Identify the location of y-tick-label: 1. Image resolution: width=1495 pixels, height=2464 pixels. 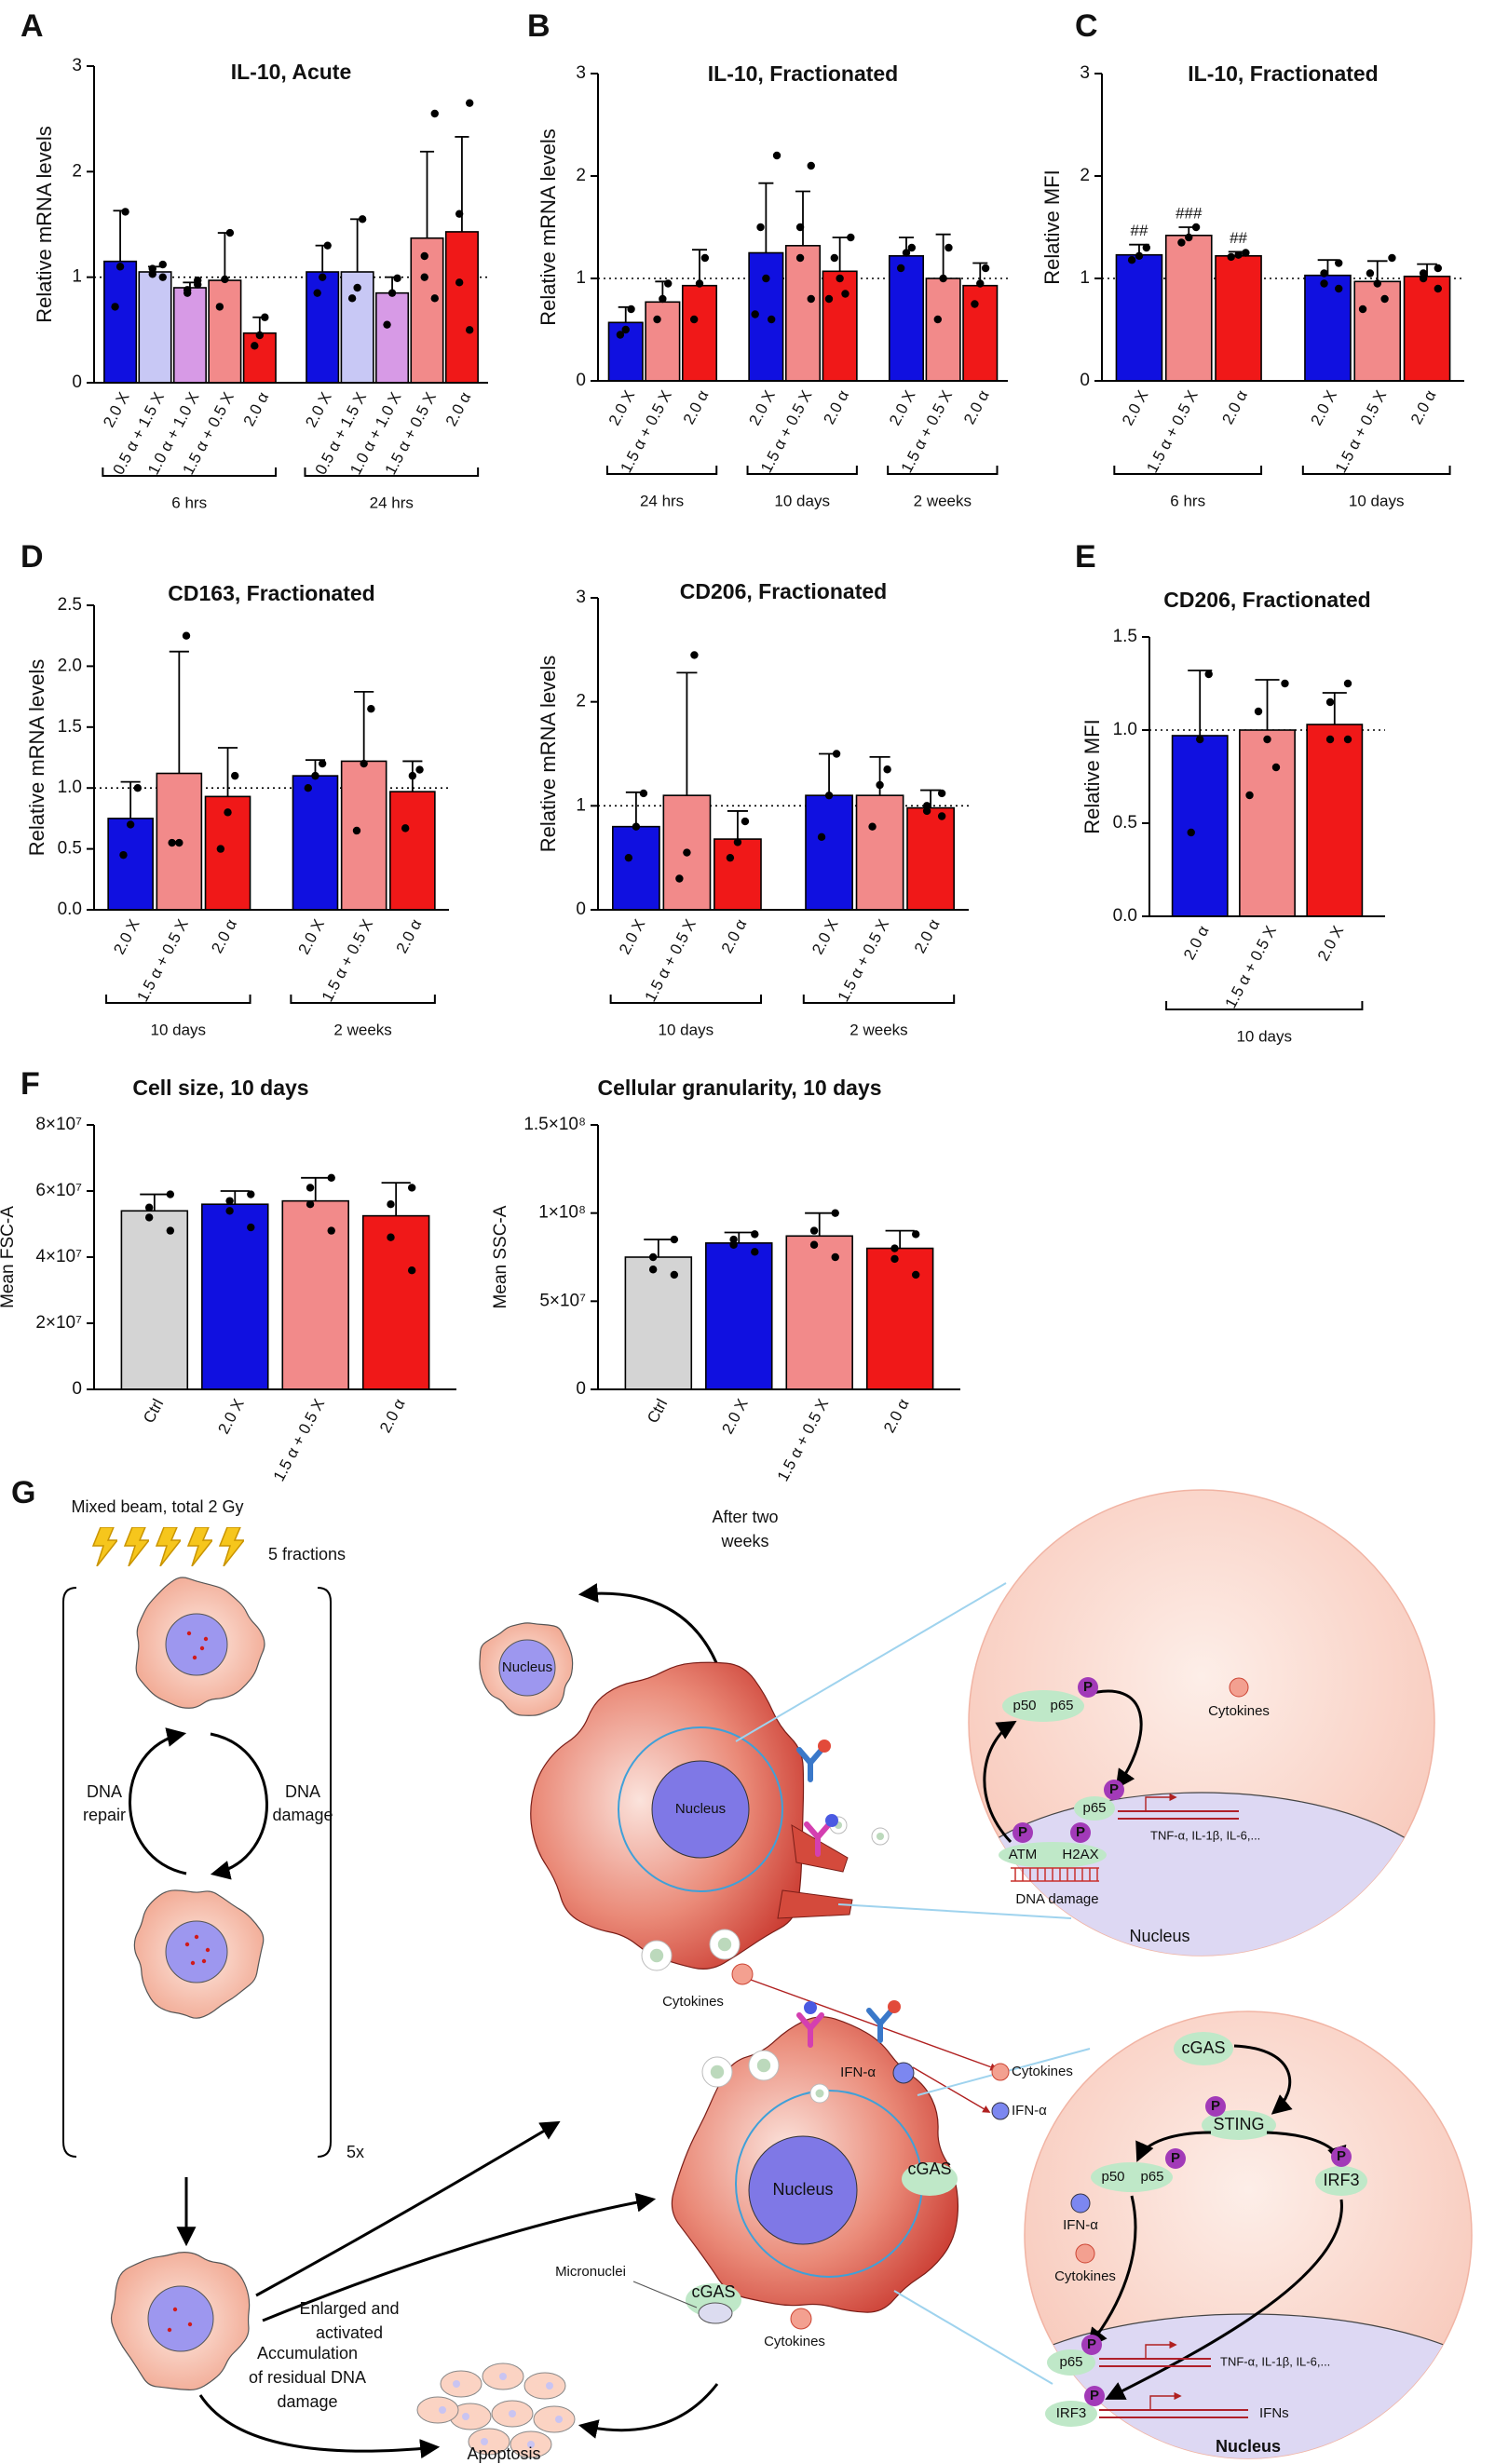
(581, 805).